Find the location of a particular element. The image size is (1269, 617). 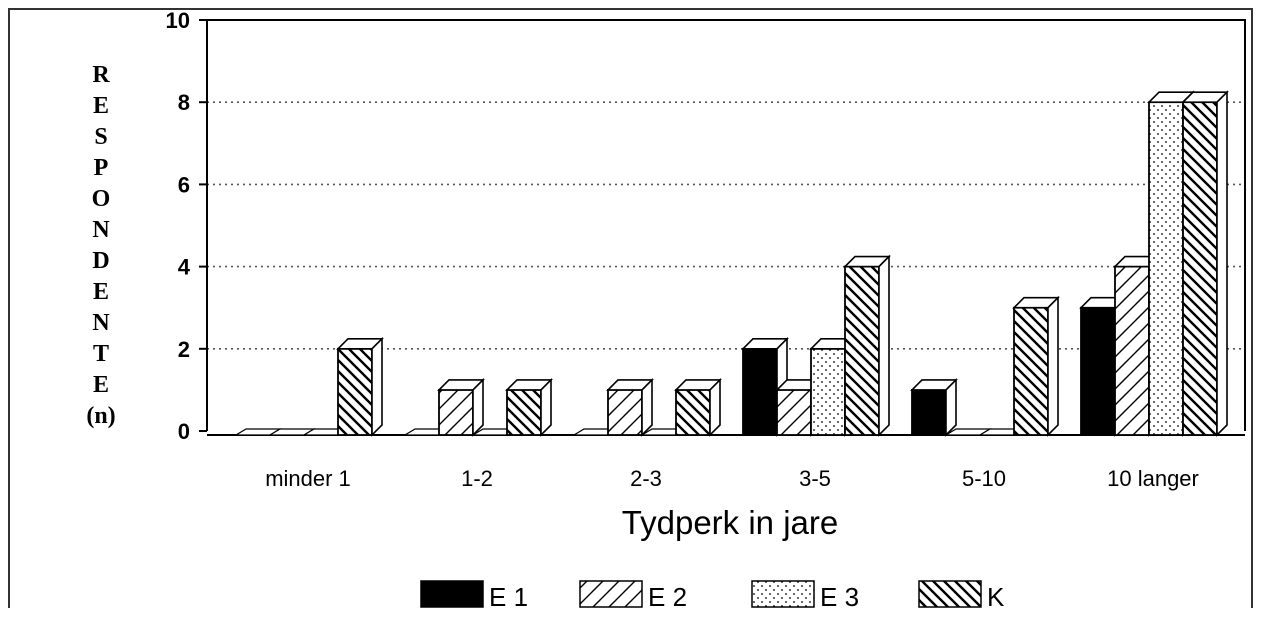

legend-item: K is located at coordinates (961, 596).